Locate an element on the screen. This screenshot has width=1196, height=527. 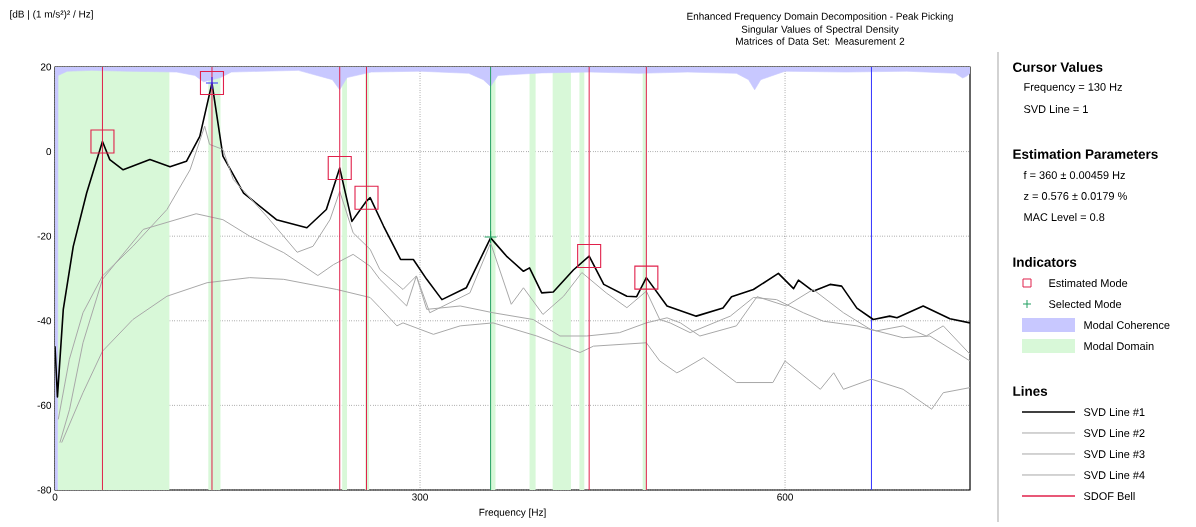
text: Frequency = 130 Hz is located at coordinates (1073, 88).